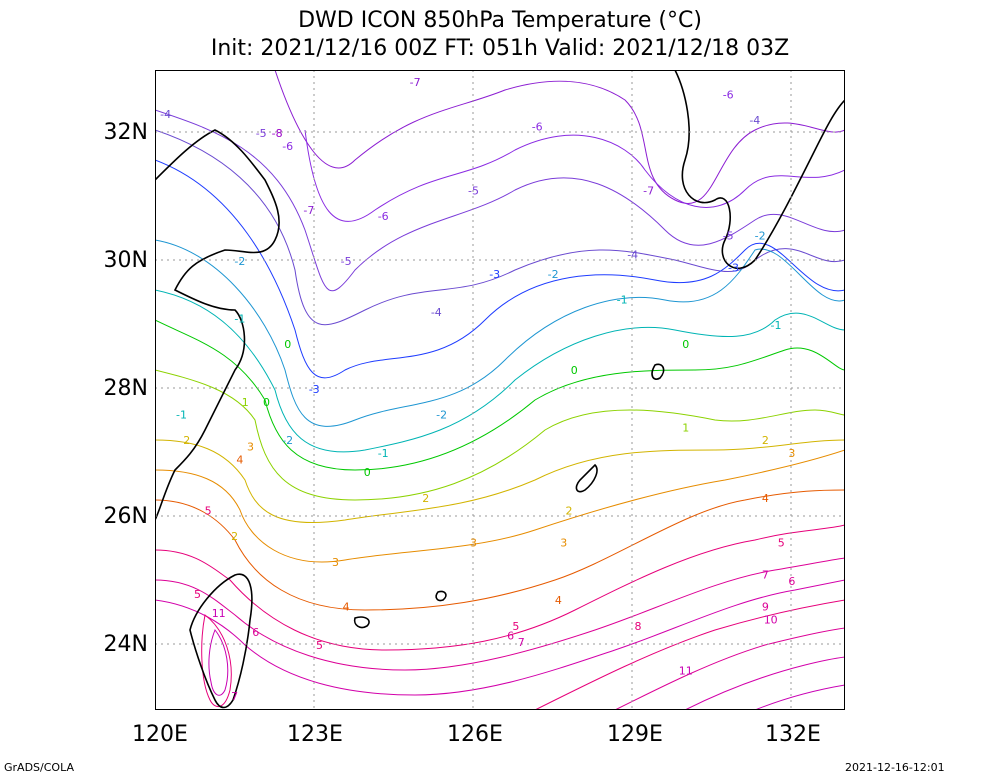 This screenshot has height=779, width=1000. What do you see at coordinates (765, 607) in the screenshot?
I see `contour-label: 9` at bounding box center [765, 607].